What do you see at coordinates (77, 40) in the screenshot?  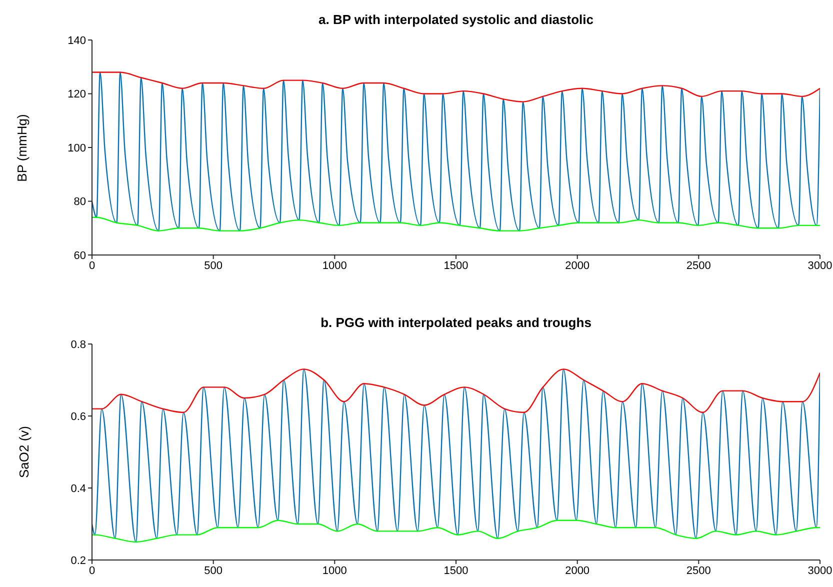 I see `y-tick-label: 140` at bounding box center [77, 40].